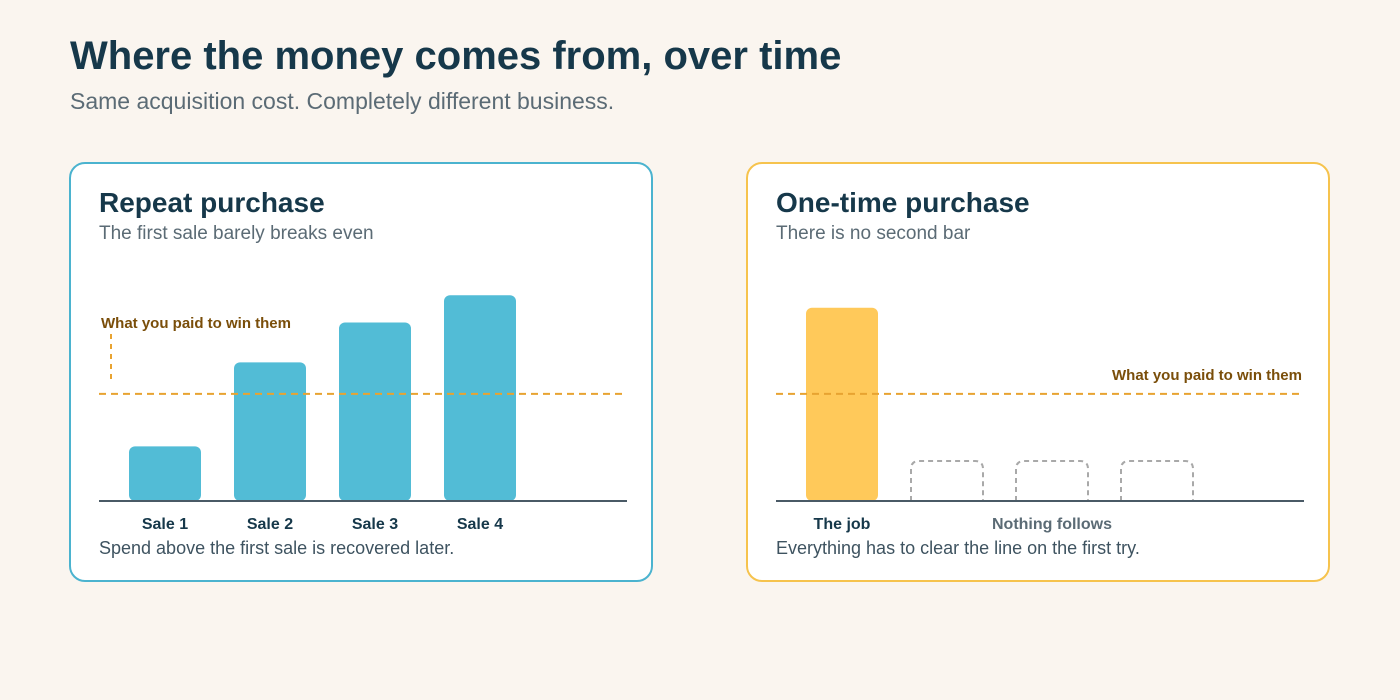 The height and width of the screenshot is (700, 1400). I want to click on category-label: Sale 3, so click(375, 524).